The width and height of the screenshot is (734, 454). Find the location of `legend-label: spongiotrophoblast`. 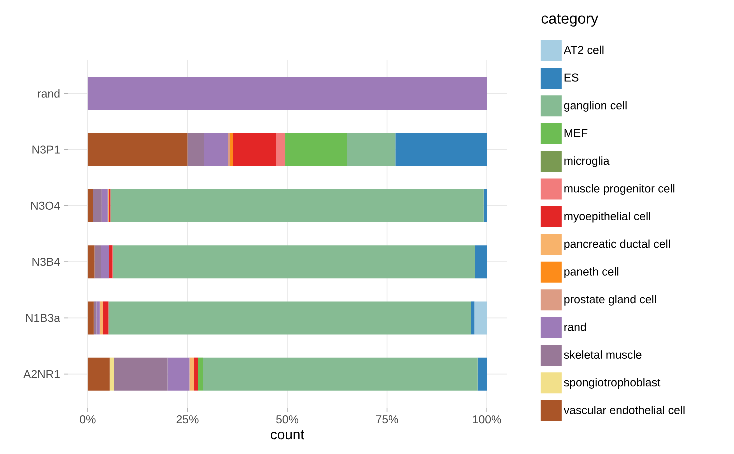

legend-label: spongiotrophoblast is located at coordinates (612, 383).